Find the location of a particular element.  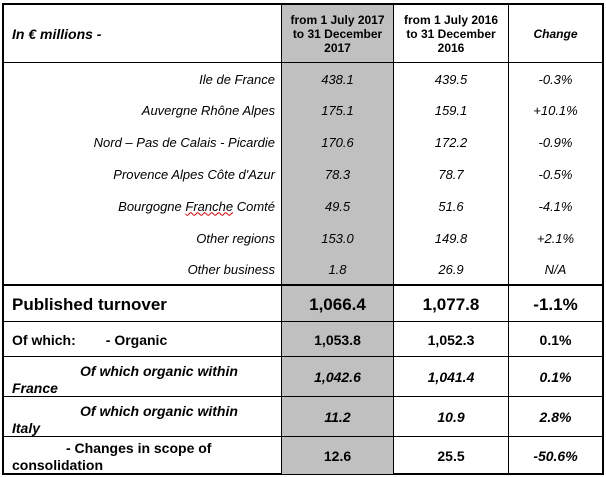

change-value: -4.1% is located at coordinates (555, 206).